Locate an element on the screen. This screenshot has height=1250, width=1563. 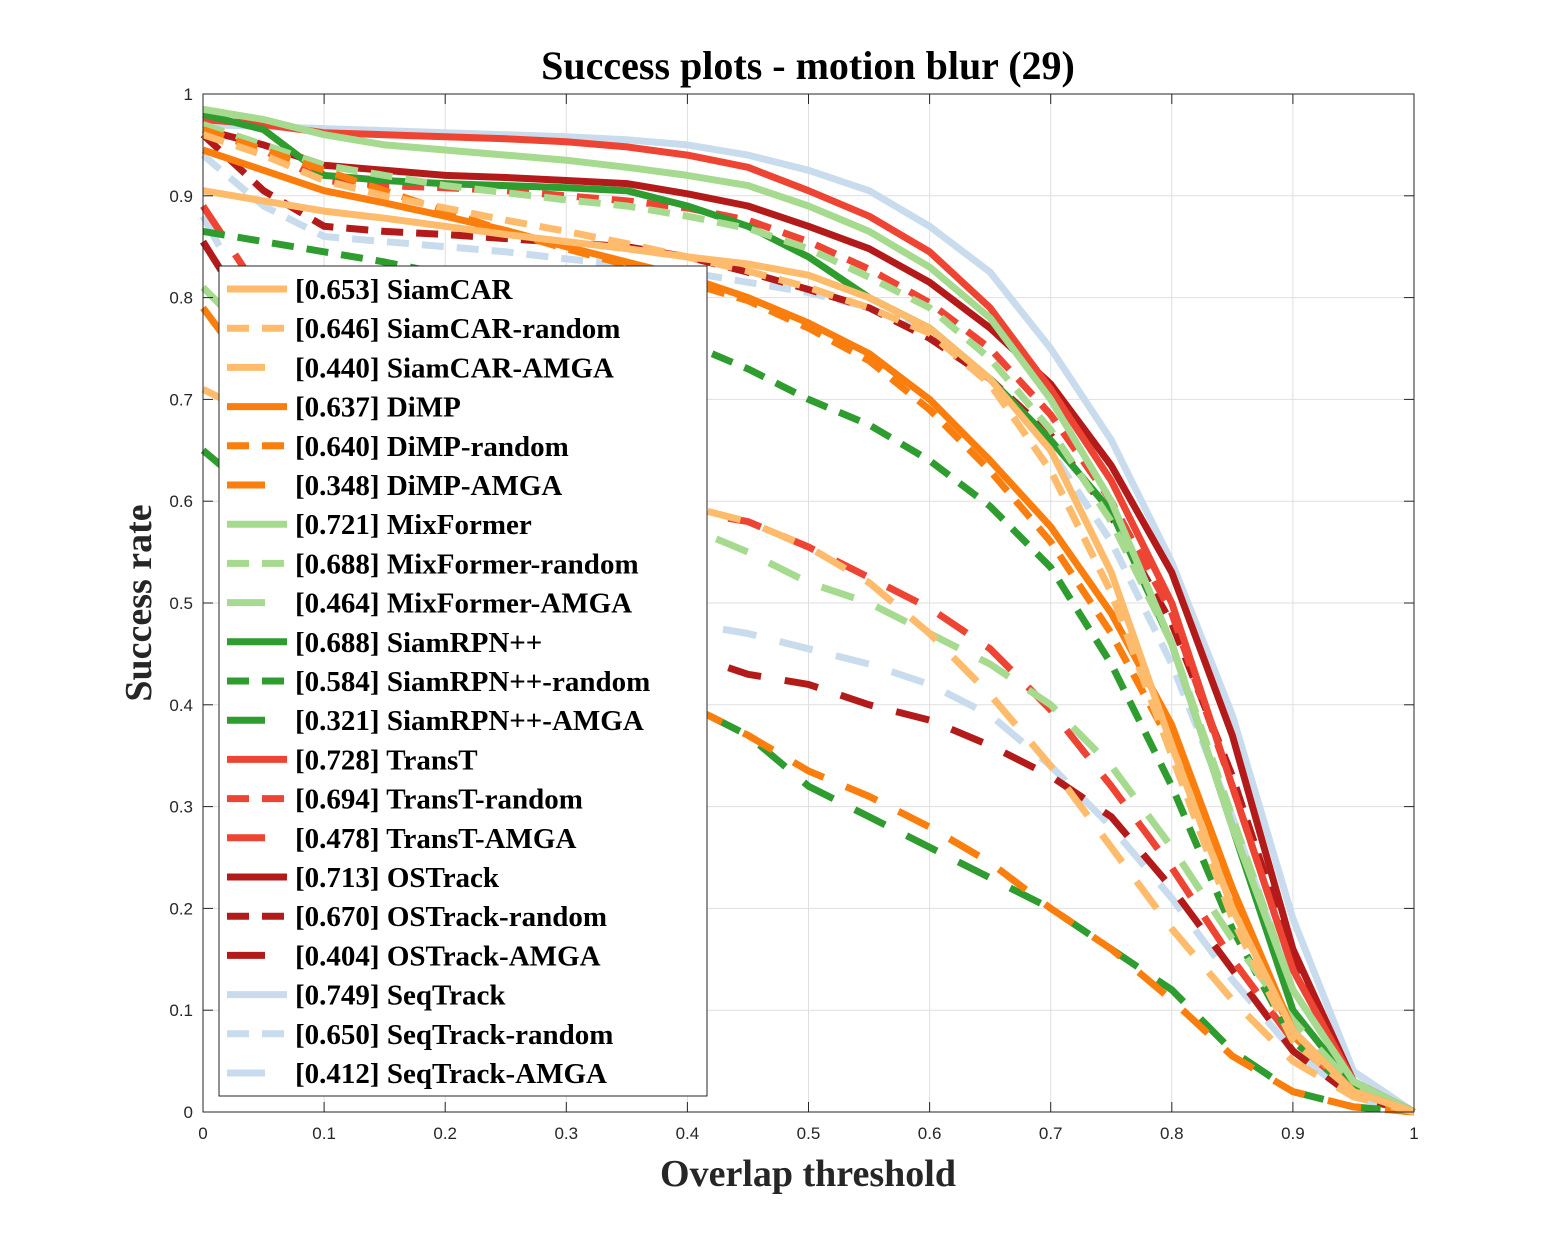
legend-label-13: [0.728] TransT is located at coordinates (386, 760).